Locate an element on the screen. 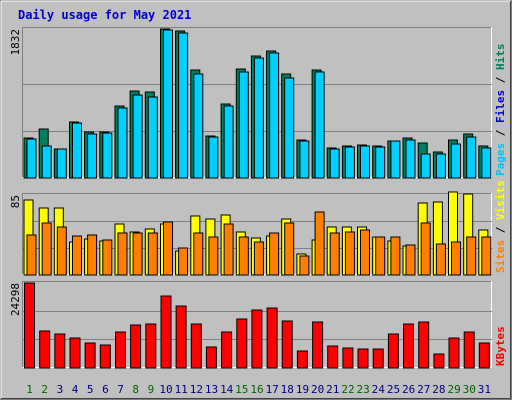 This screenshot has height=400, width=512. day-label: 8 is located at coordinates (135, 389).